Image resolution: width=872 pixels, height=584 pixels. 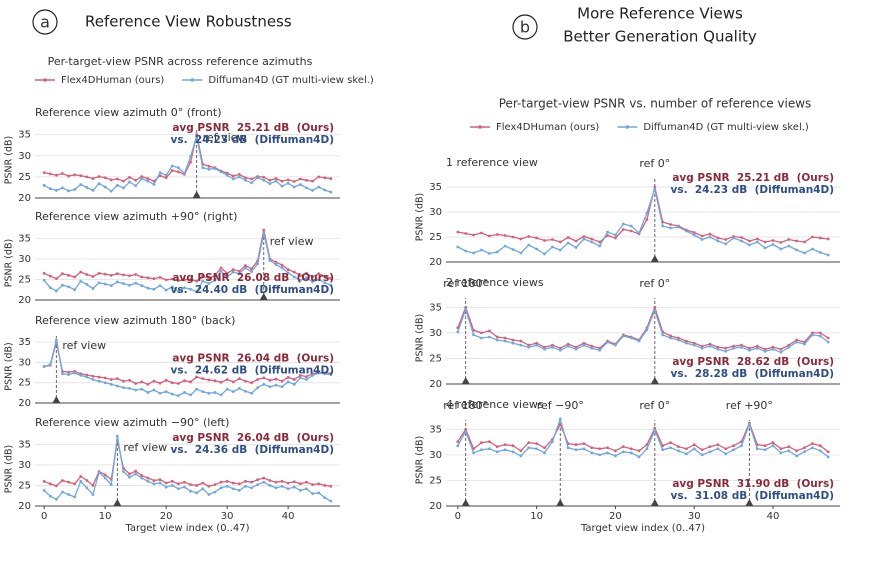 What do you see at coordinates (263, 296) in the screenshot?
I see `ref-marker` at bounding box center [263, 296].